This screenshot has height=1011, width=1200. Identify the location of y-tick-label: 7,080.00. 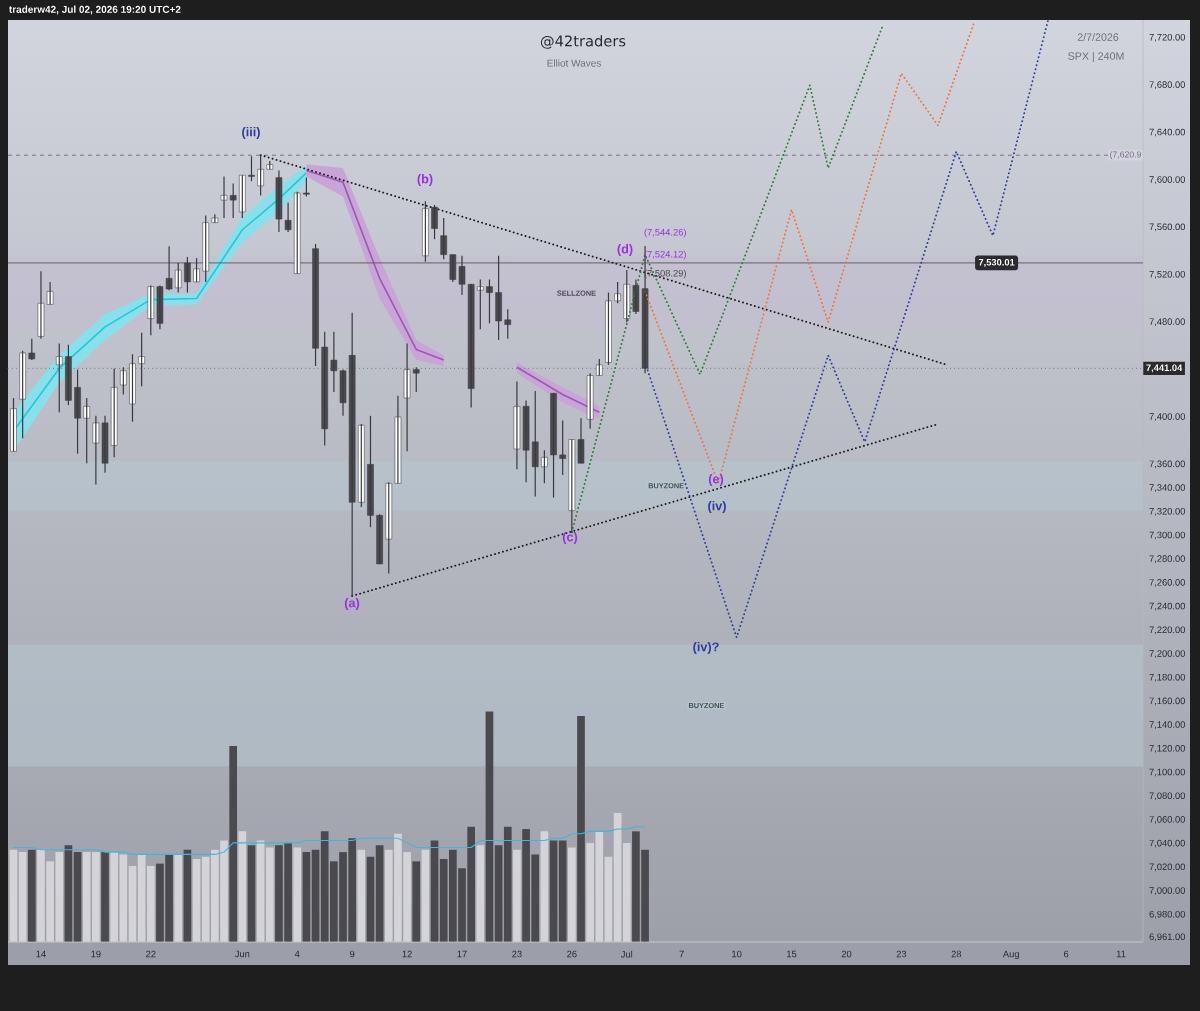
(1167, 796).